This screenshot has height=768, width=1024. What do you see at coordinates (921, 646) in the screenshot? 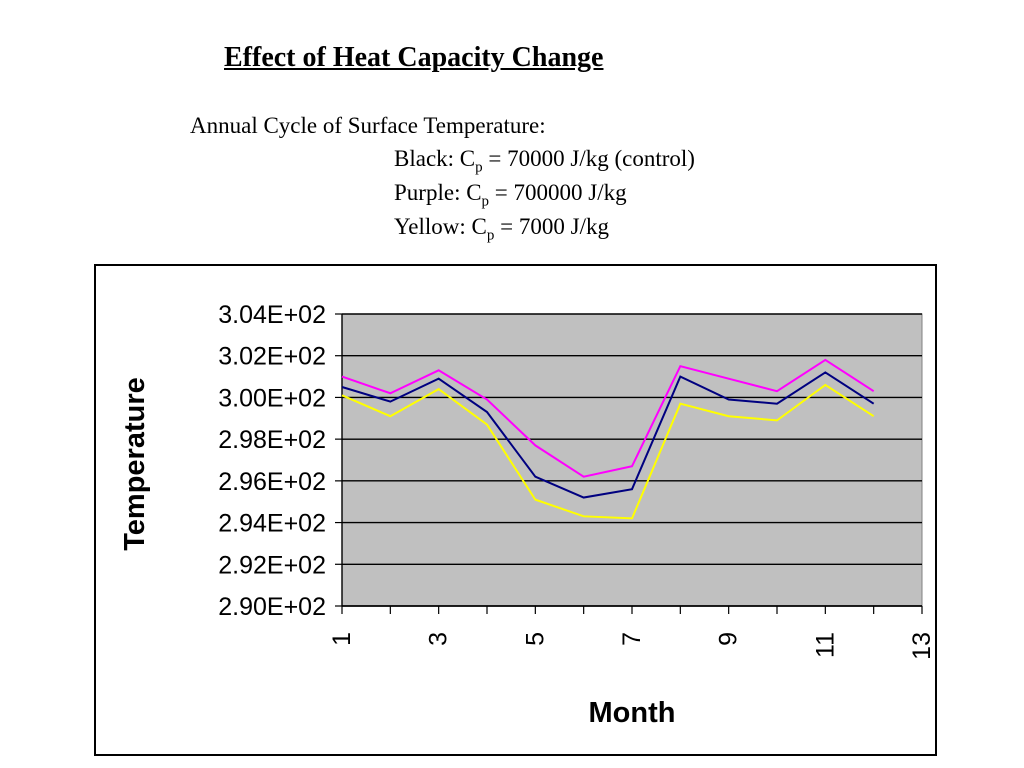
I see `x-tick-label: 13` at bounding box center [921, 646].